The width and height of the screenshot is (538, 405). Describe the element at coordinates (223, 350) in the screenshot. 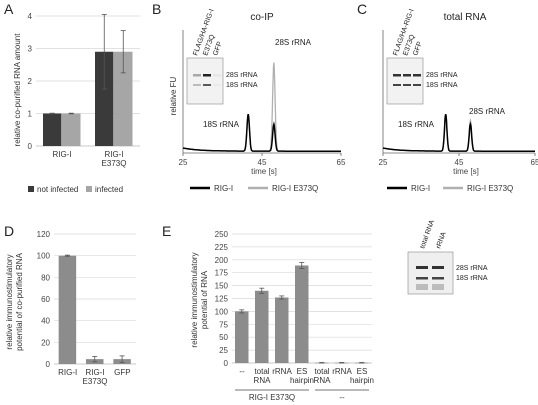

I see `y-tick-label: 25` at that location.